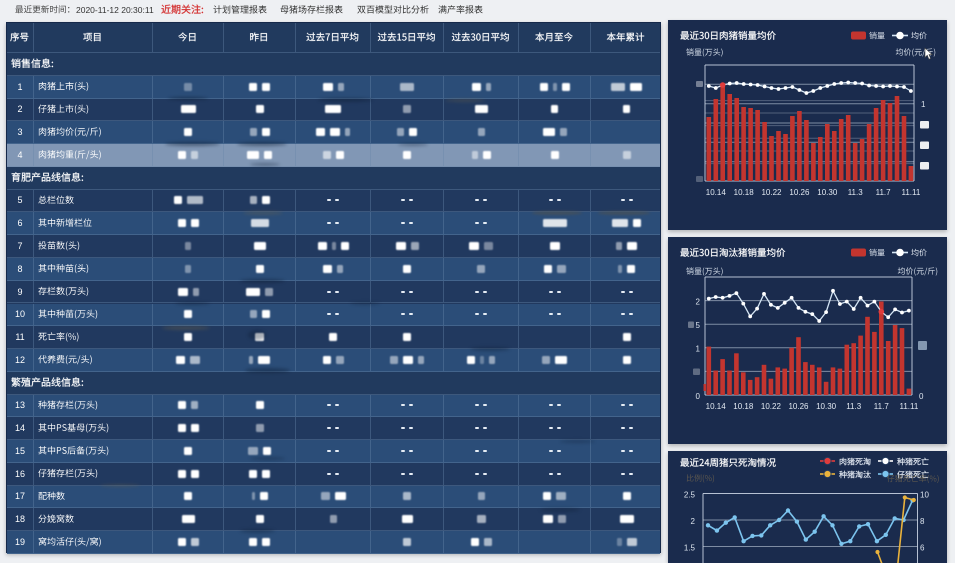 Image resolution: width=955 pixels, height=563 pixels. What do you see at coordinates (698, 325) in the screenshot?
I see `svg-text: 5` at bounding box center [698, 325].